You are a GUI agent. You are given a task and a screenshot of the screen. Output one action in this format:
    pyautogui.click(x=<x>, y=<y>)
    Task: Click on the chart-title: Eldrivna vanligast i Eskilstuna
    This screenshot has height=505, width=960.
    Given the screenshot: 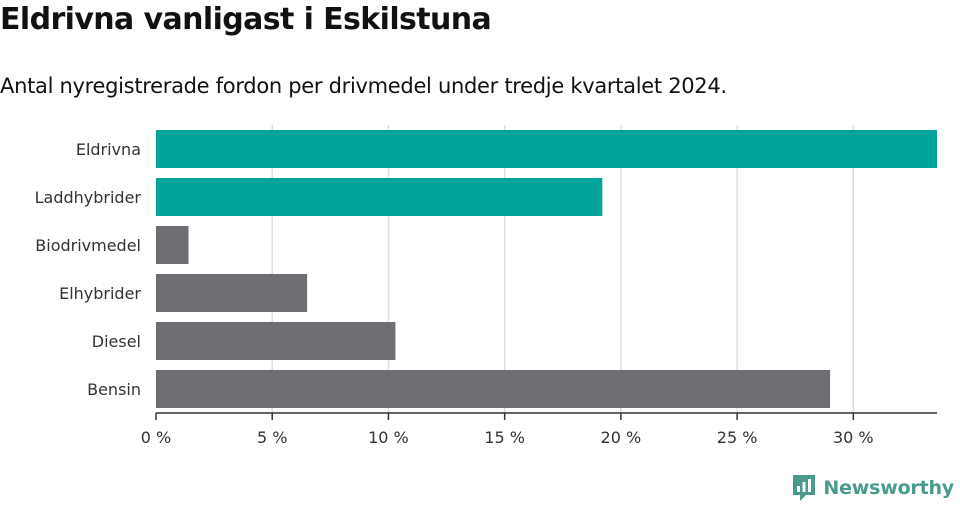 What is the action you would take?
    pyautogui.click(x=246, y=19)
    